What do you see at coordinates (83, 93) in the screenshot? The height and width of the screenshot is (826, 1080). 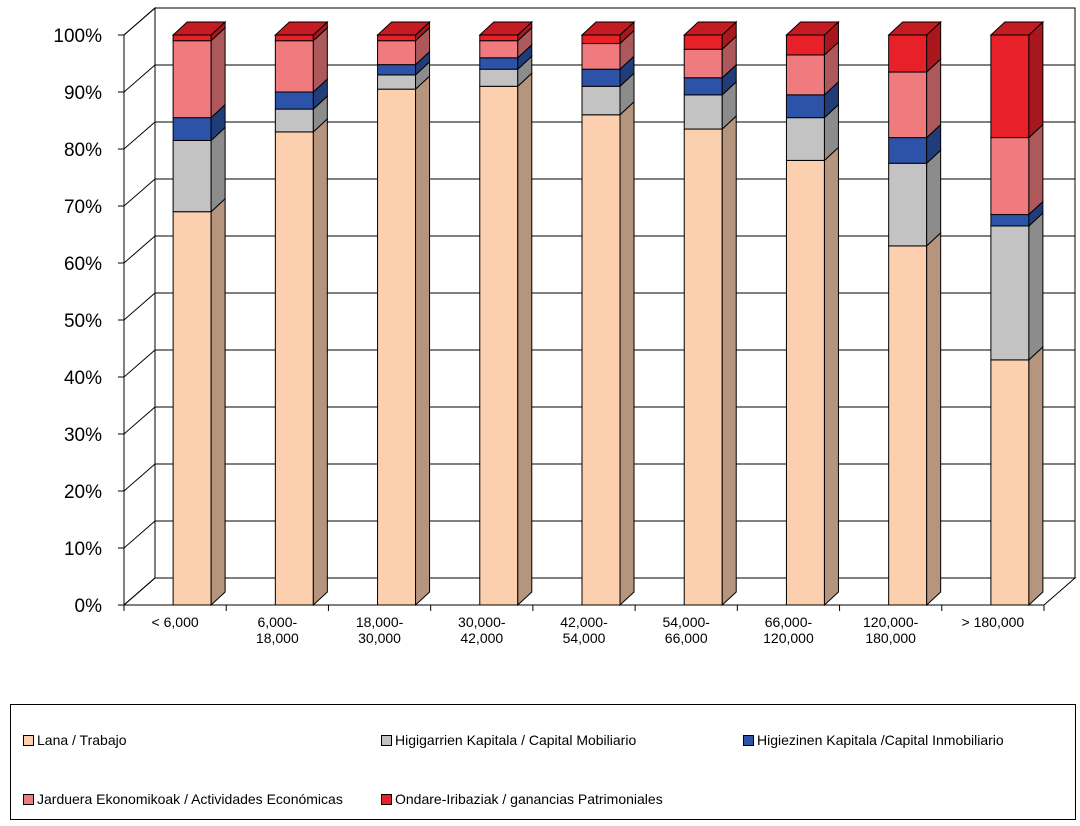 I see `y-tick-label: 90%` at bounding box center [83, 93].